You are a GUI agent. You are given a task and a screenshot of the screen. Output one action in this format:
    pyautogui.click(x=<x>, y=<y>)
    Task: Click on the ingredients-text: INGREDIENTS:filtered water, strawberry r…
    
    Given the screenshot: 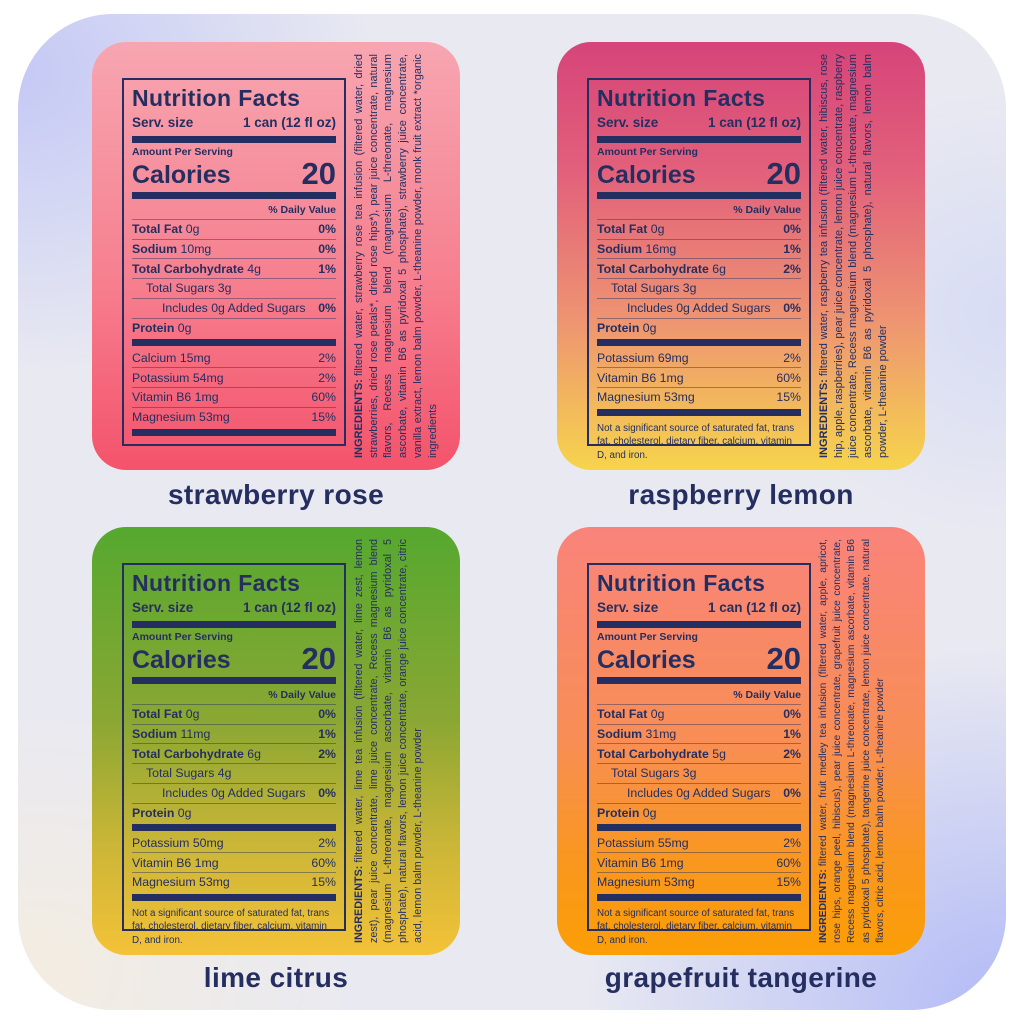 What is the action you would take?
    pyautogui.click(x=404, y=256)
    